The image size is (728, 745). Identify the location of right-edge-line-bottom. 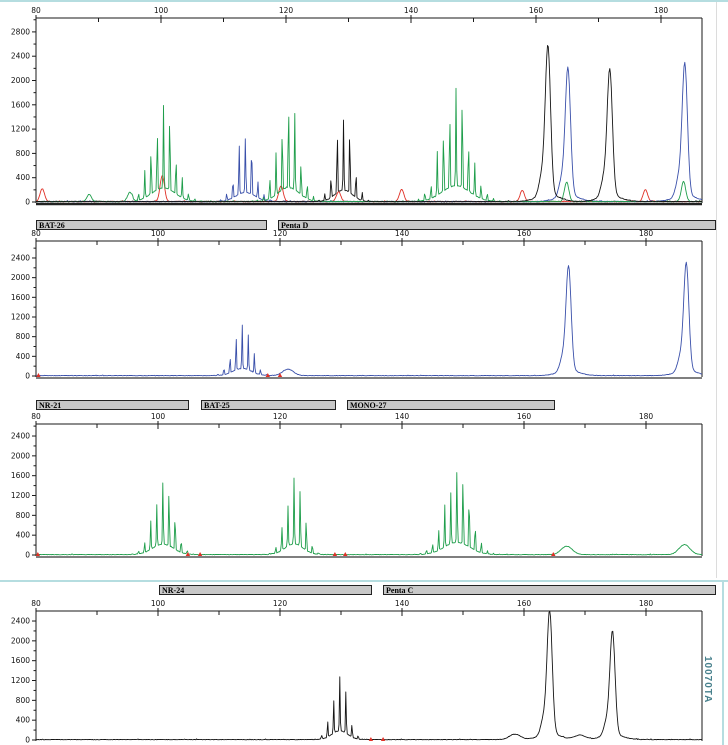
(723, 662).